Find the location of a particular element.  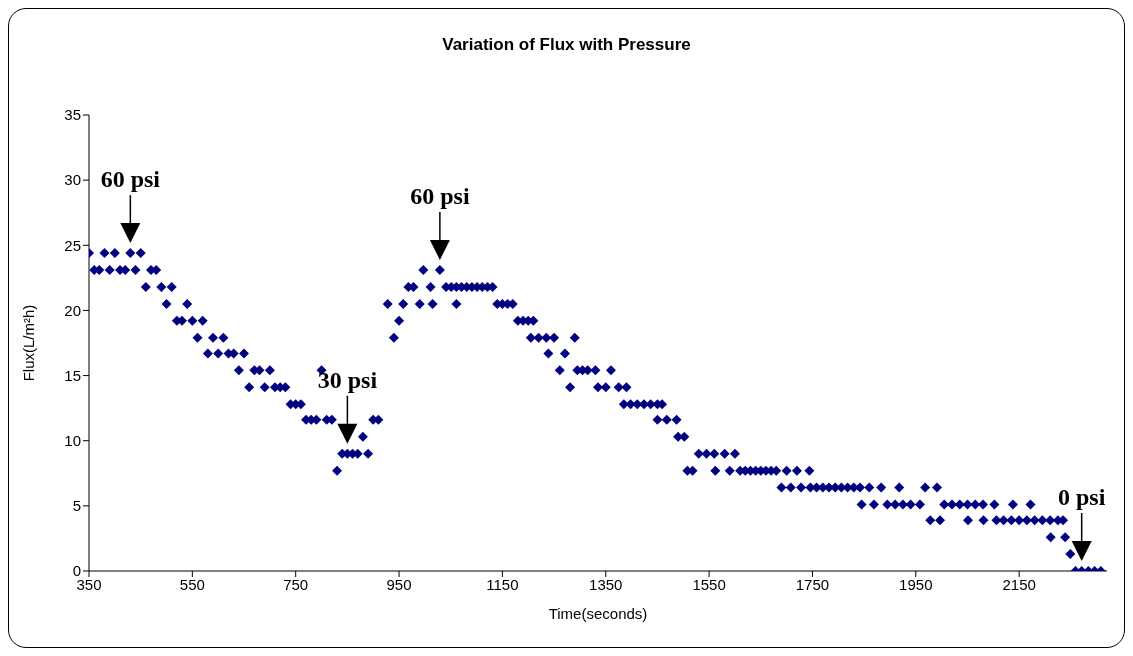

x-tick-label: 550 is located at coordinates (192, 584).